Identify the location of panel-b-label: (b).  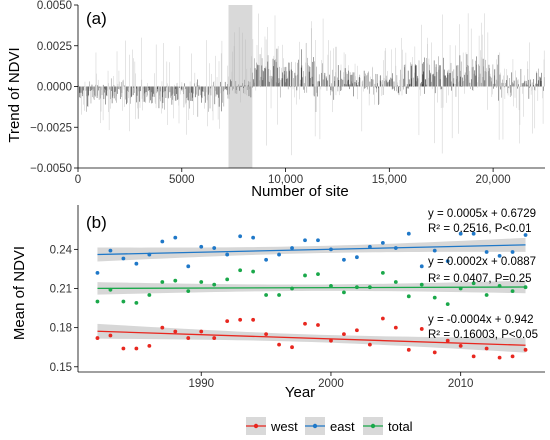
(96, 222).